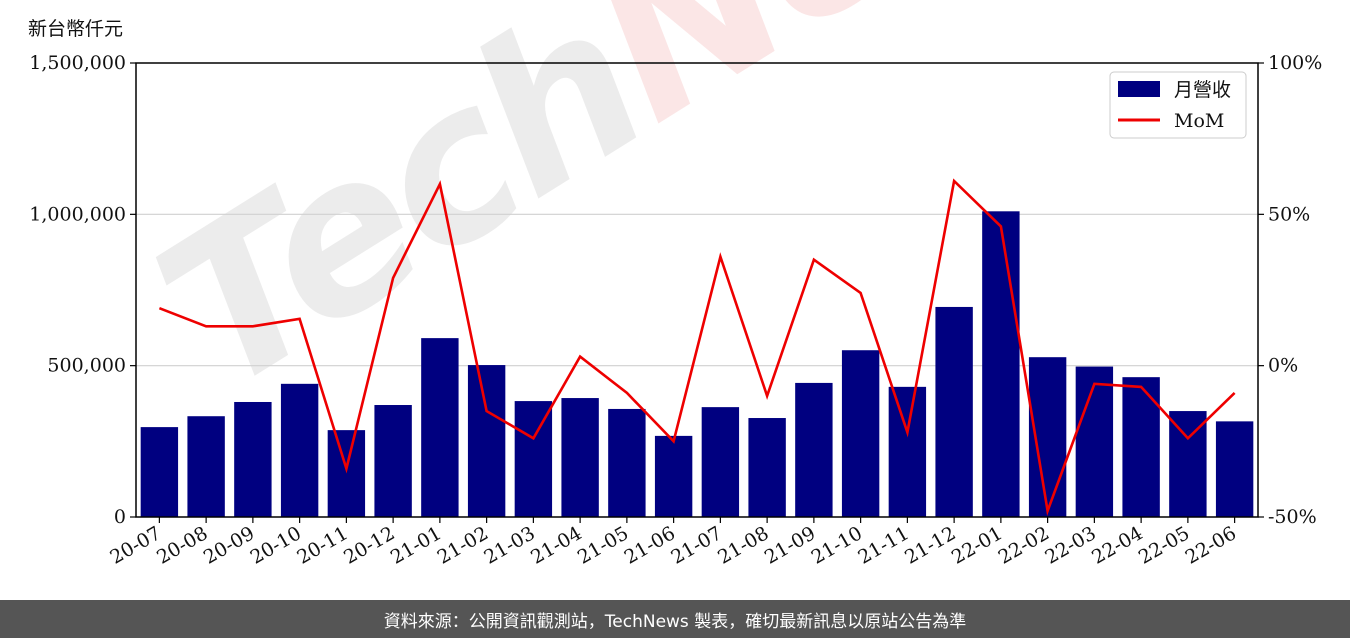 Image resolution: width=1350 pixels, height=638 pixels. I want to click on legend-bar-swatch, so click(1139, 89).